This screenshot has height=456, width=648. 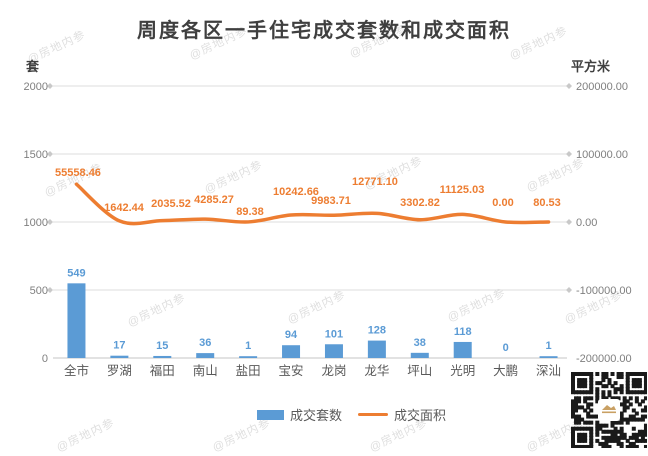 What do you see at coordinates (119, 370) in the screenshot?
I see `category-label: 罗湖` at bounding box center [119, 370].